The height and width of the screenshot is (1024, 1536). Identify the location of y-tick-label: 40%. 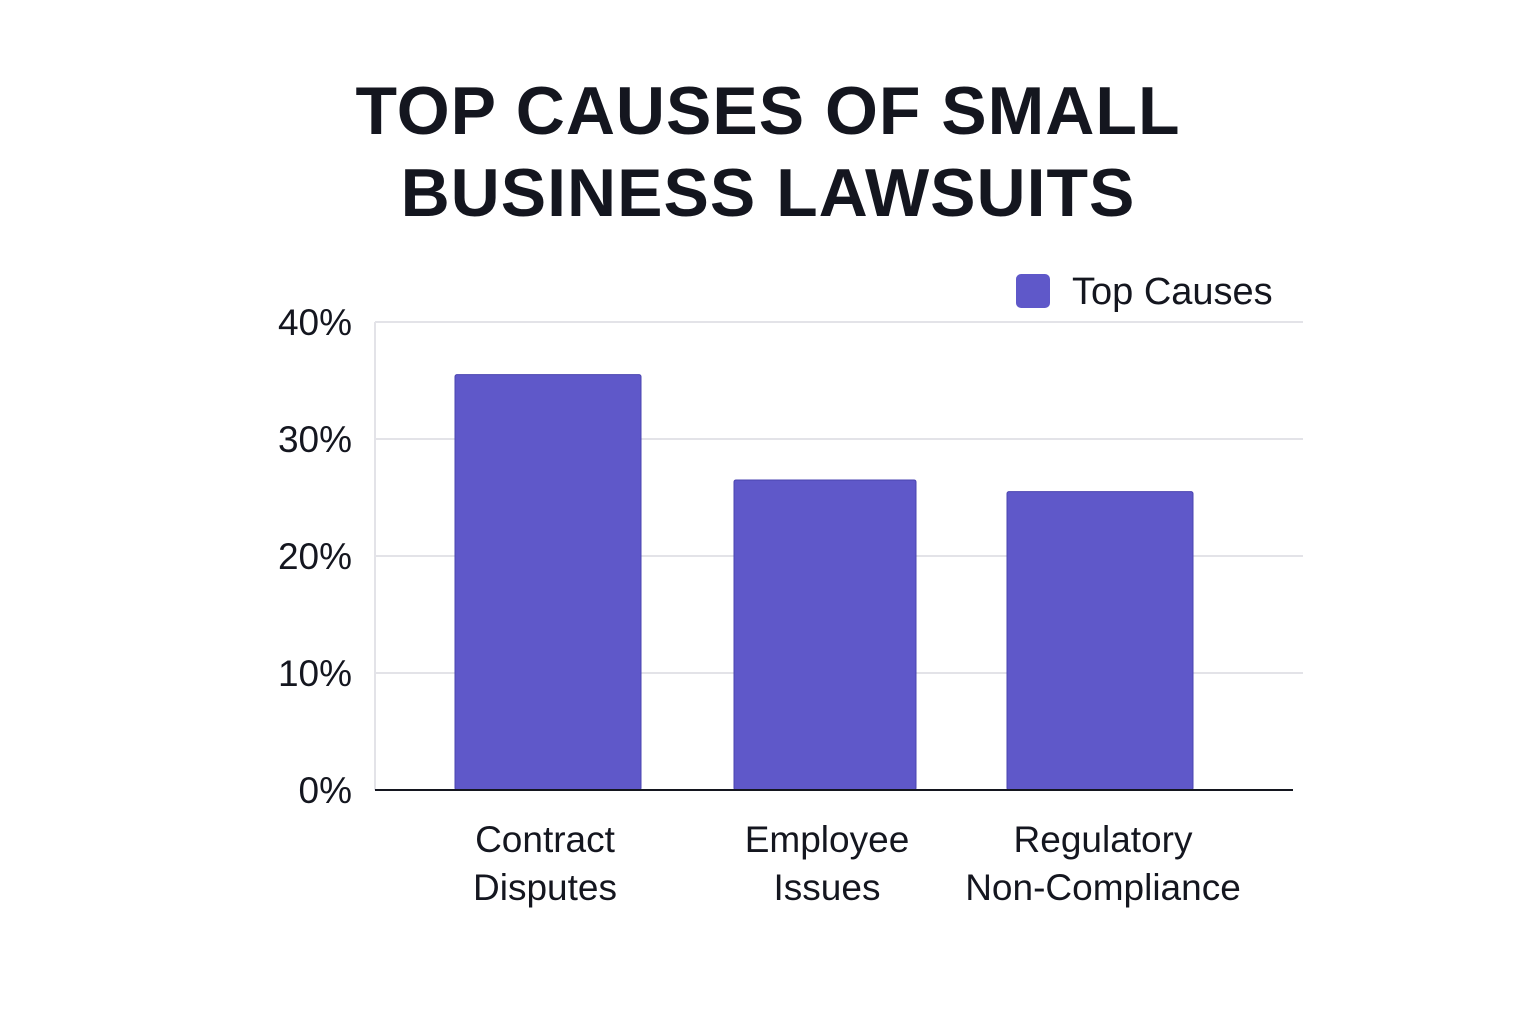
(315, 322).